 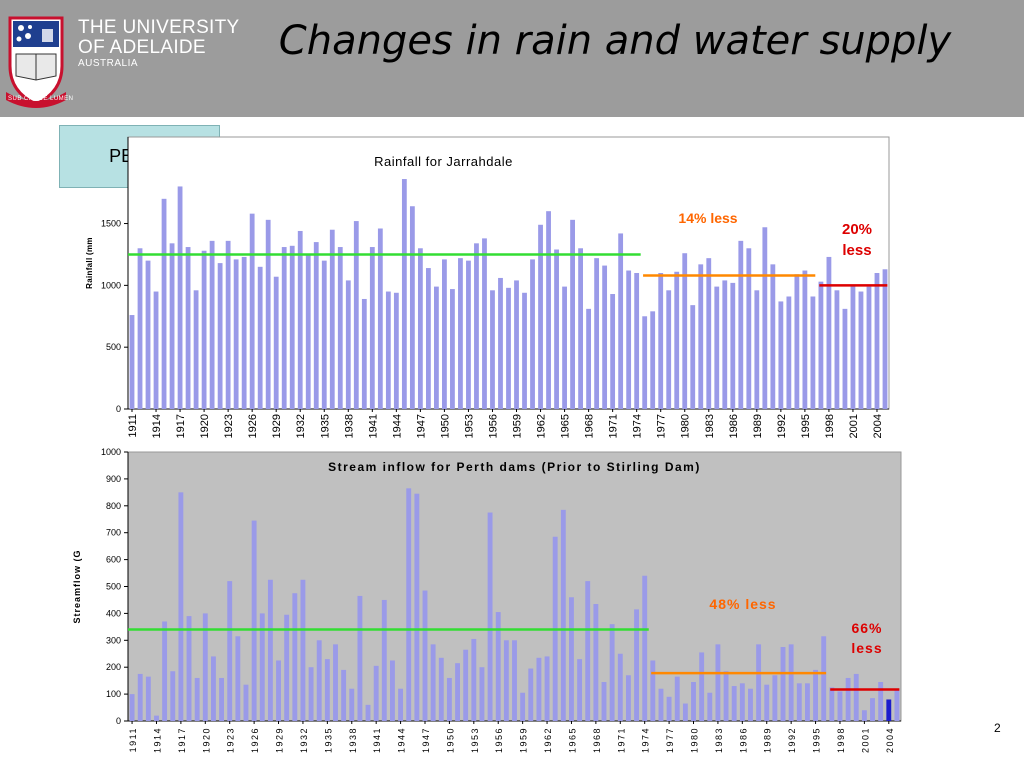 What do you see at coordinates (205, 426) in the screenshot?
I see `chart-1-x-tick-label: 1920` at bounding box center [205, 426].